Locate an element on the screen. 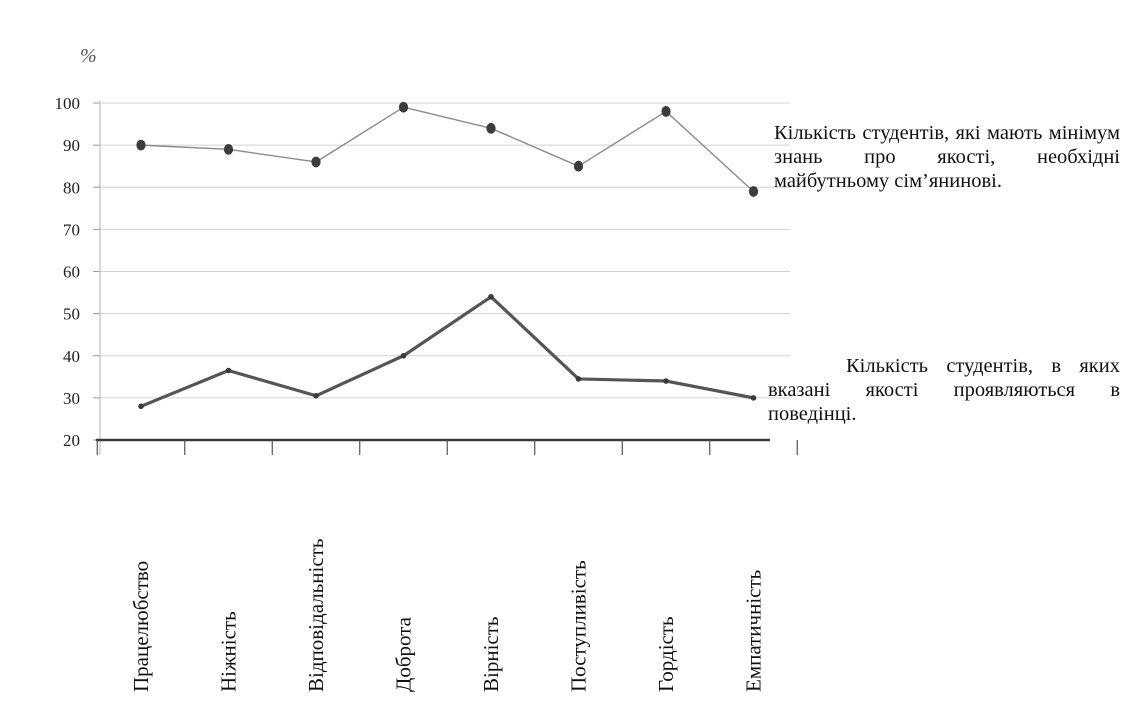  x-category-label: Ніжність is located at coordinates (229, 651).